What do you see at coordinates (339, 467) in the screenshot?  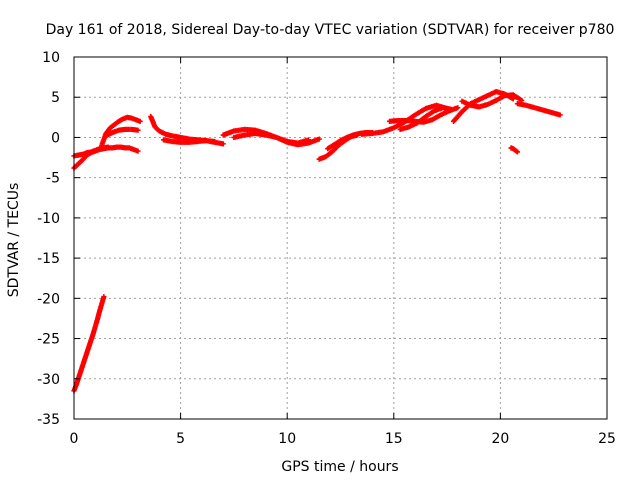 I see `x-axis-label: GPS time / hours` at bounding box center [339, 467].